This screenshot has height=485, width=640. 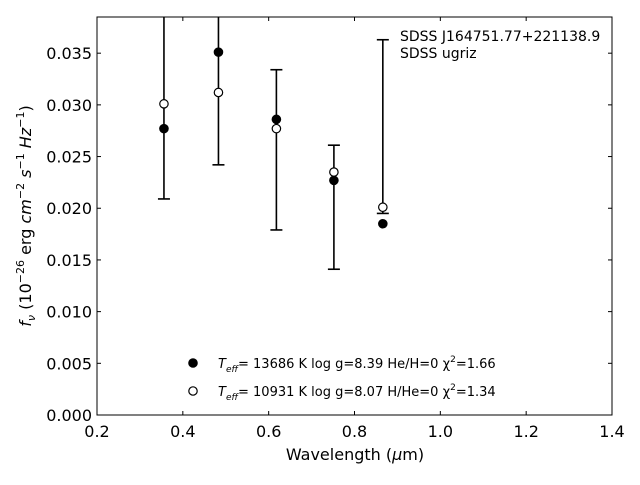 What do you see at coordinates (26, 215) in the screenshot?
I see `y-axis-title: fν (10−26 erg cm−2 s−1 Hz−1)` at bounding box center [26, 215].